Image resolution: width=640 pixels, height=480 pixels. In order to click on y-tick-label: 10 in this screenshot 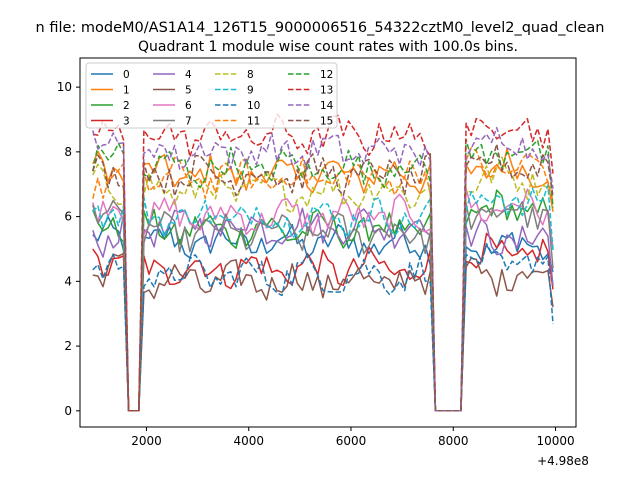, I will do `click(64, 87)`.